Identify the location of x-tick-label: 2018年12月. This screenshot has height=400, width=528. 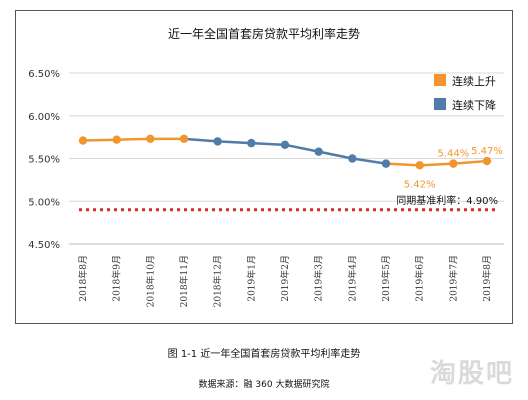
(218, 281).